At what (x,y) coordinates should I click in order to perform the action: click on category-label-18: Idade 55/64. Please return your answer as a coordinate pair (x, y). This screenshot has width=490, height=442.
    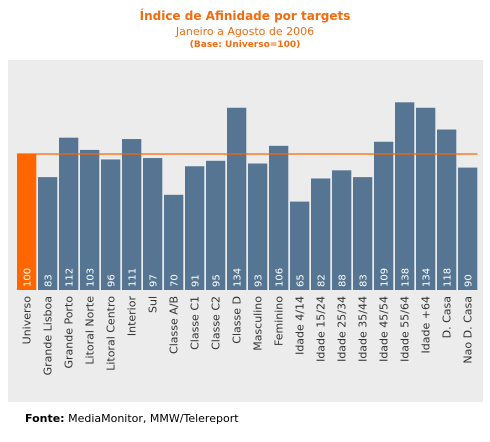
    Looking at the image, I should click on (405, 329).